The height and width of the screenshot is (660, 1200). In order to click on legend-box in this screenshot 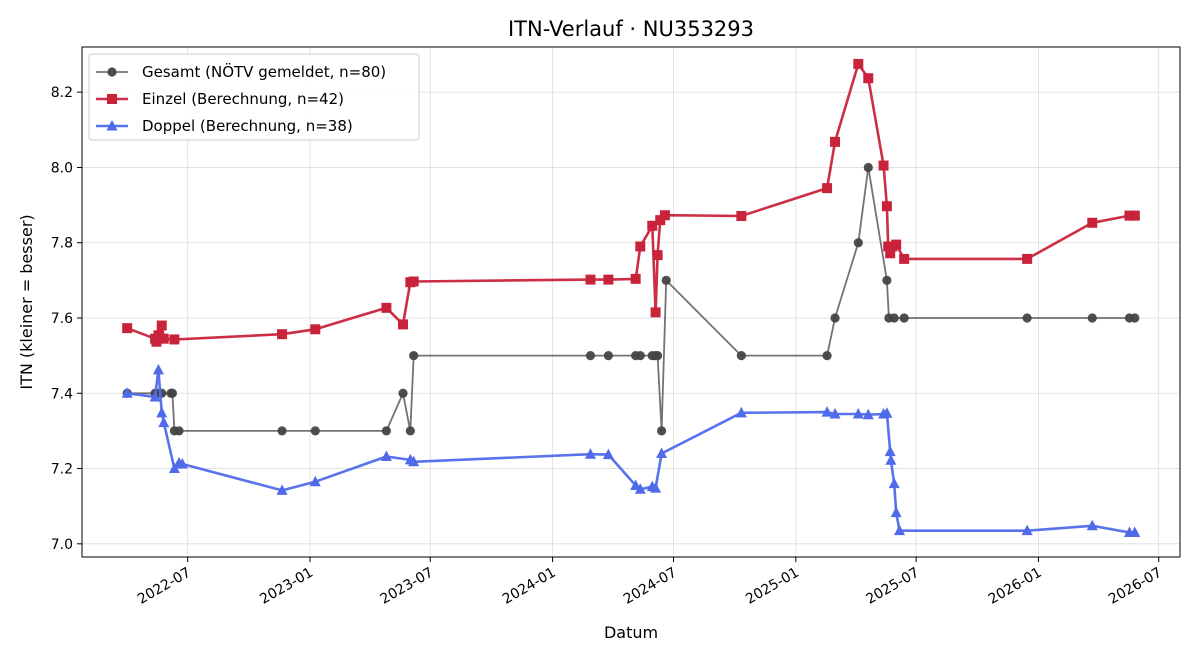, I will do `click(254, 97)`.